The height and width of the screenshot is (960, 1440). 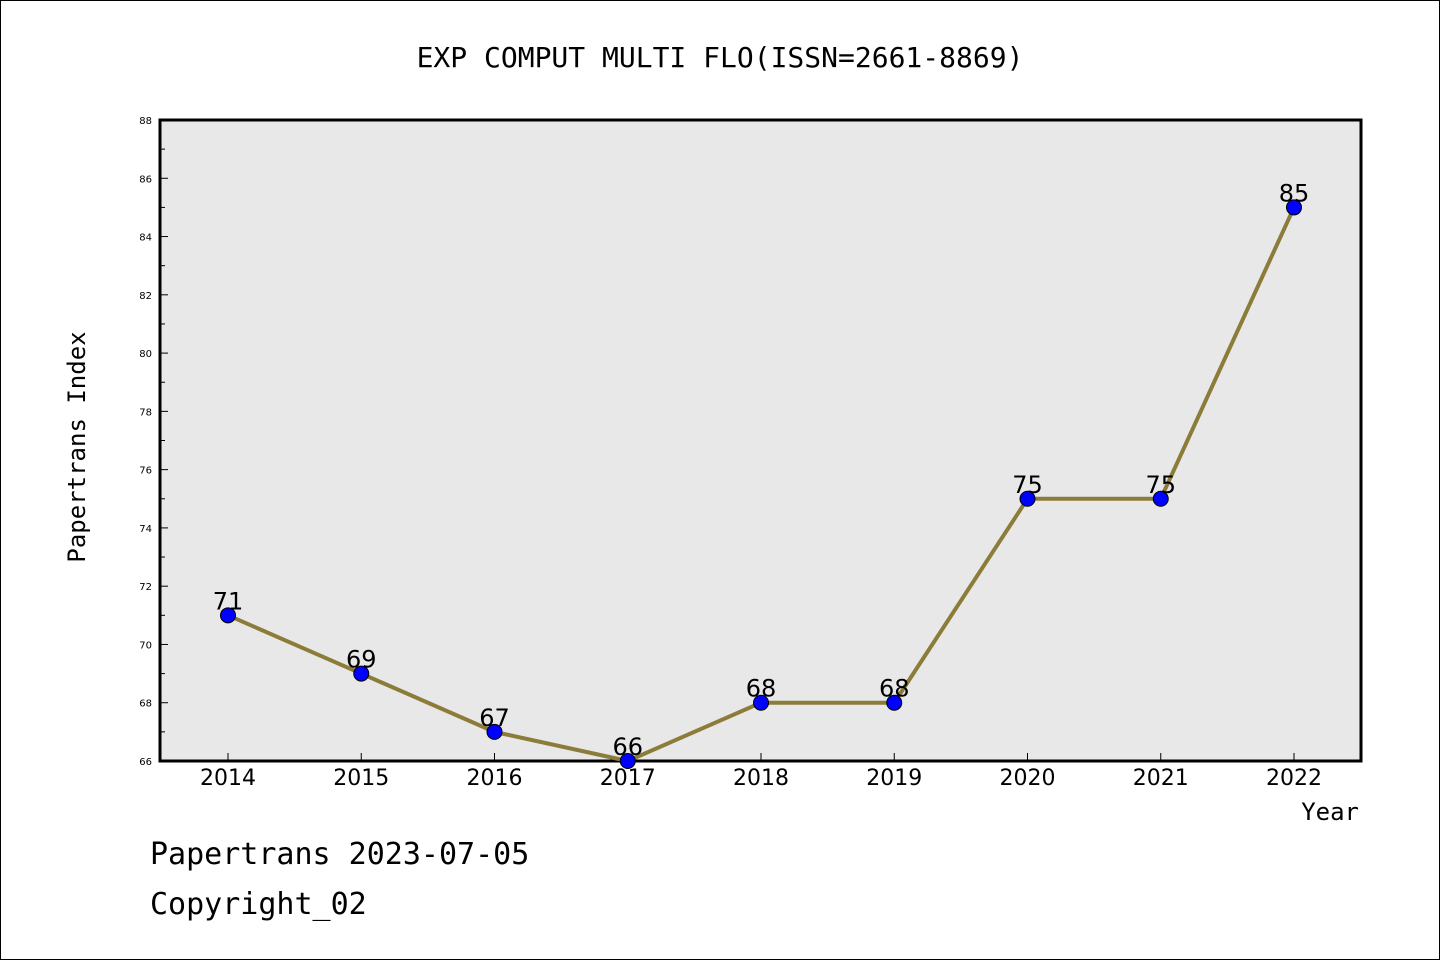 What do you see at coordinates (627, 747) in the screenshot?
I see `data-label: 66` at bounding box center [627, 747].